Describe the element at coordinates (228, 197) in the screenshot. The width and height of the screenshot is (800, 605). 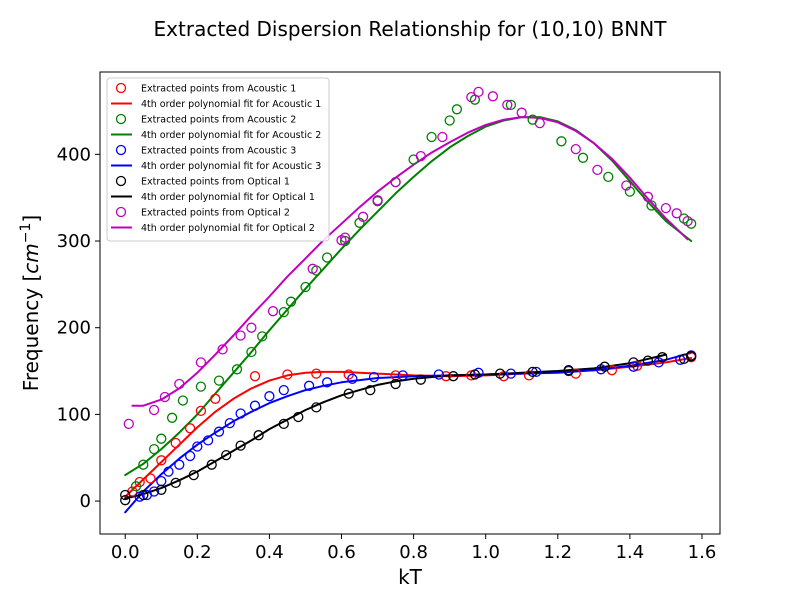
I see `legend-label: 4th order polynomial fit for Optical 1` at that location.